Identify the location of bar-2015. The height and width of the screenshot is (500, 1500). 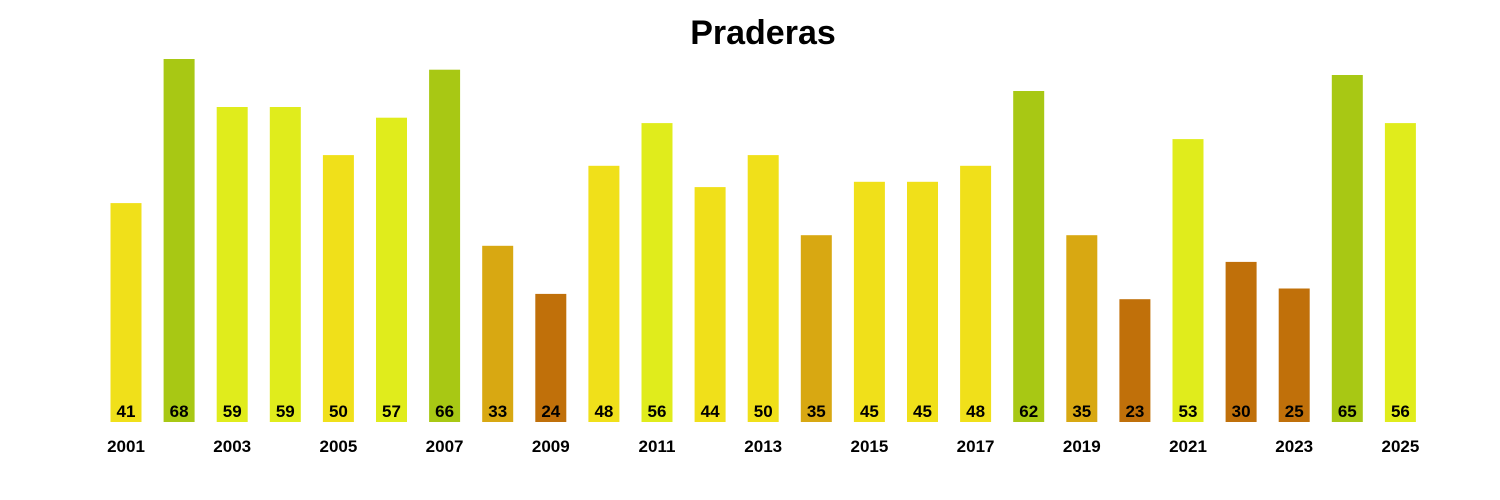
(869, 301).